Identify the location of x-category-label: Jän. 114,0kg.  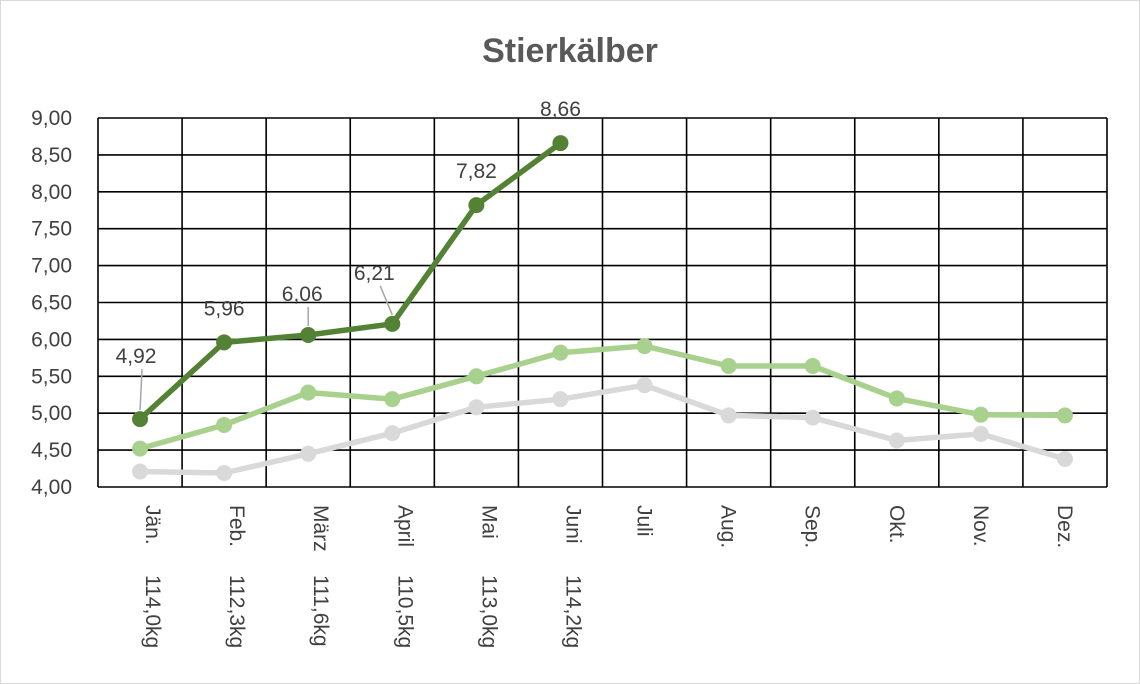
(152, 576).